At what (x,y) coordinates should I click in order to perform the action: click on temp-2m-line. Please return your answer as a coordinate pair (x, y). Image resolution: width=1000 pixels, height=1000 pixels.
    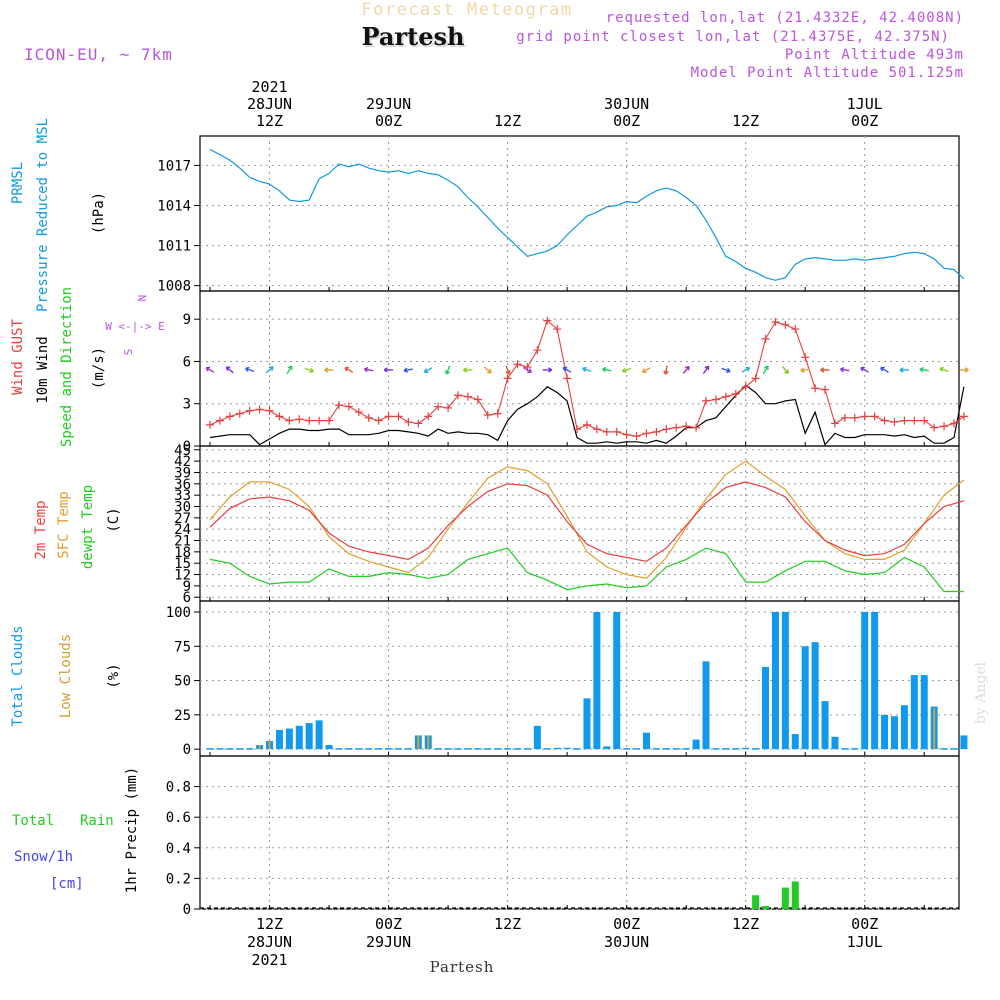
    Looking at the image, I should click on (587, 521).